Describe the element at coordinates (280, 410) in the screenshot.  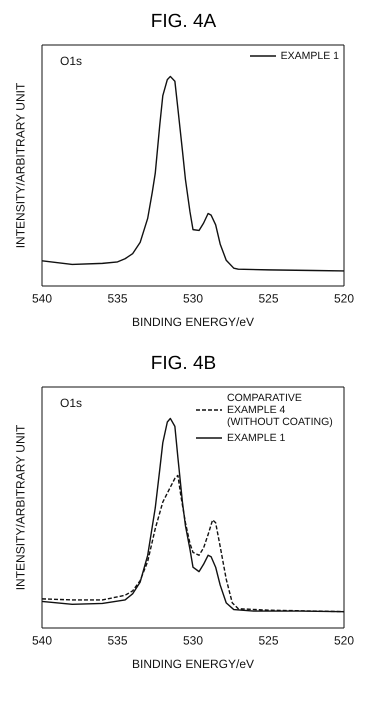
I see `legend-label: COMPARATIVE EXAMPLE 4 (WITHOUT COATING)` at that location.